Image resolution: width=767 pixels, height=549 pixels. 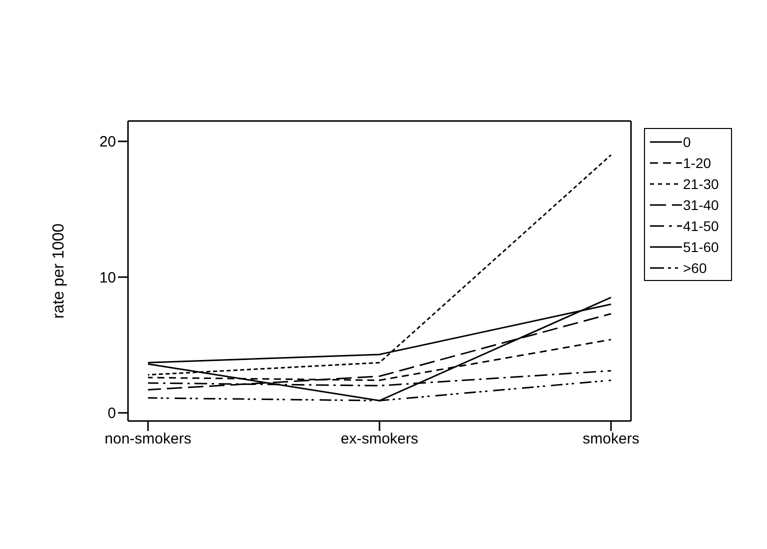 I want to click on y-axis-title: rate per 1000, so click(x=59, y=271).